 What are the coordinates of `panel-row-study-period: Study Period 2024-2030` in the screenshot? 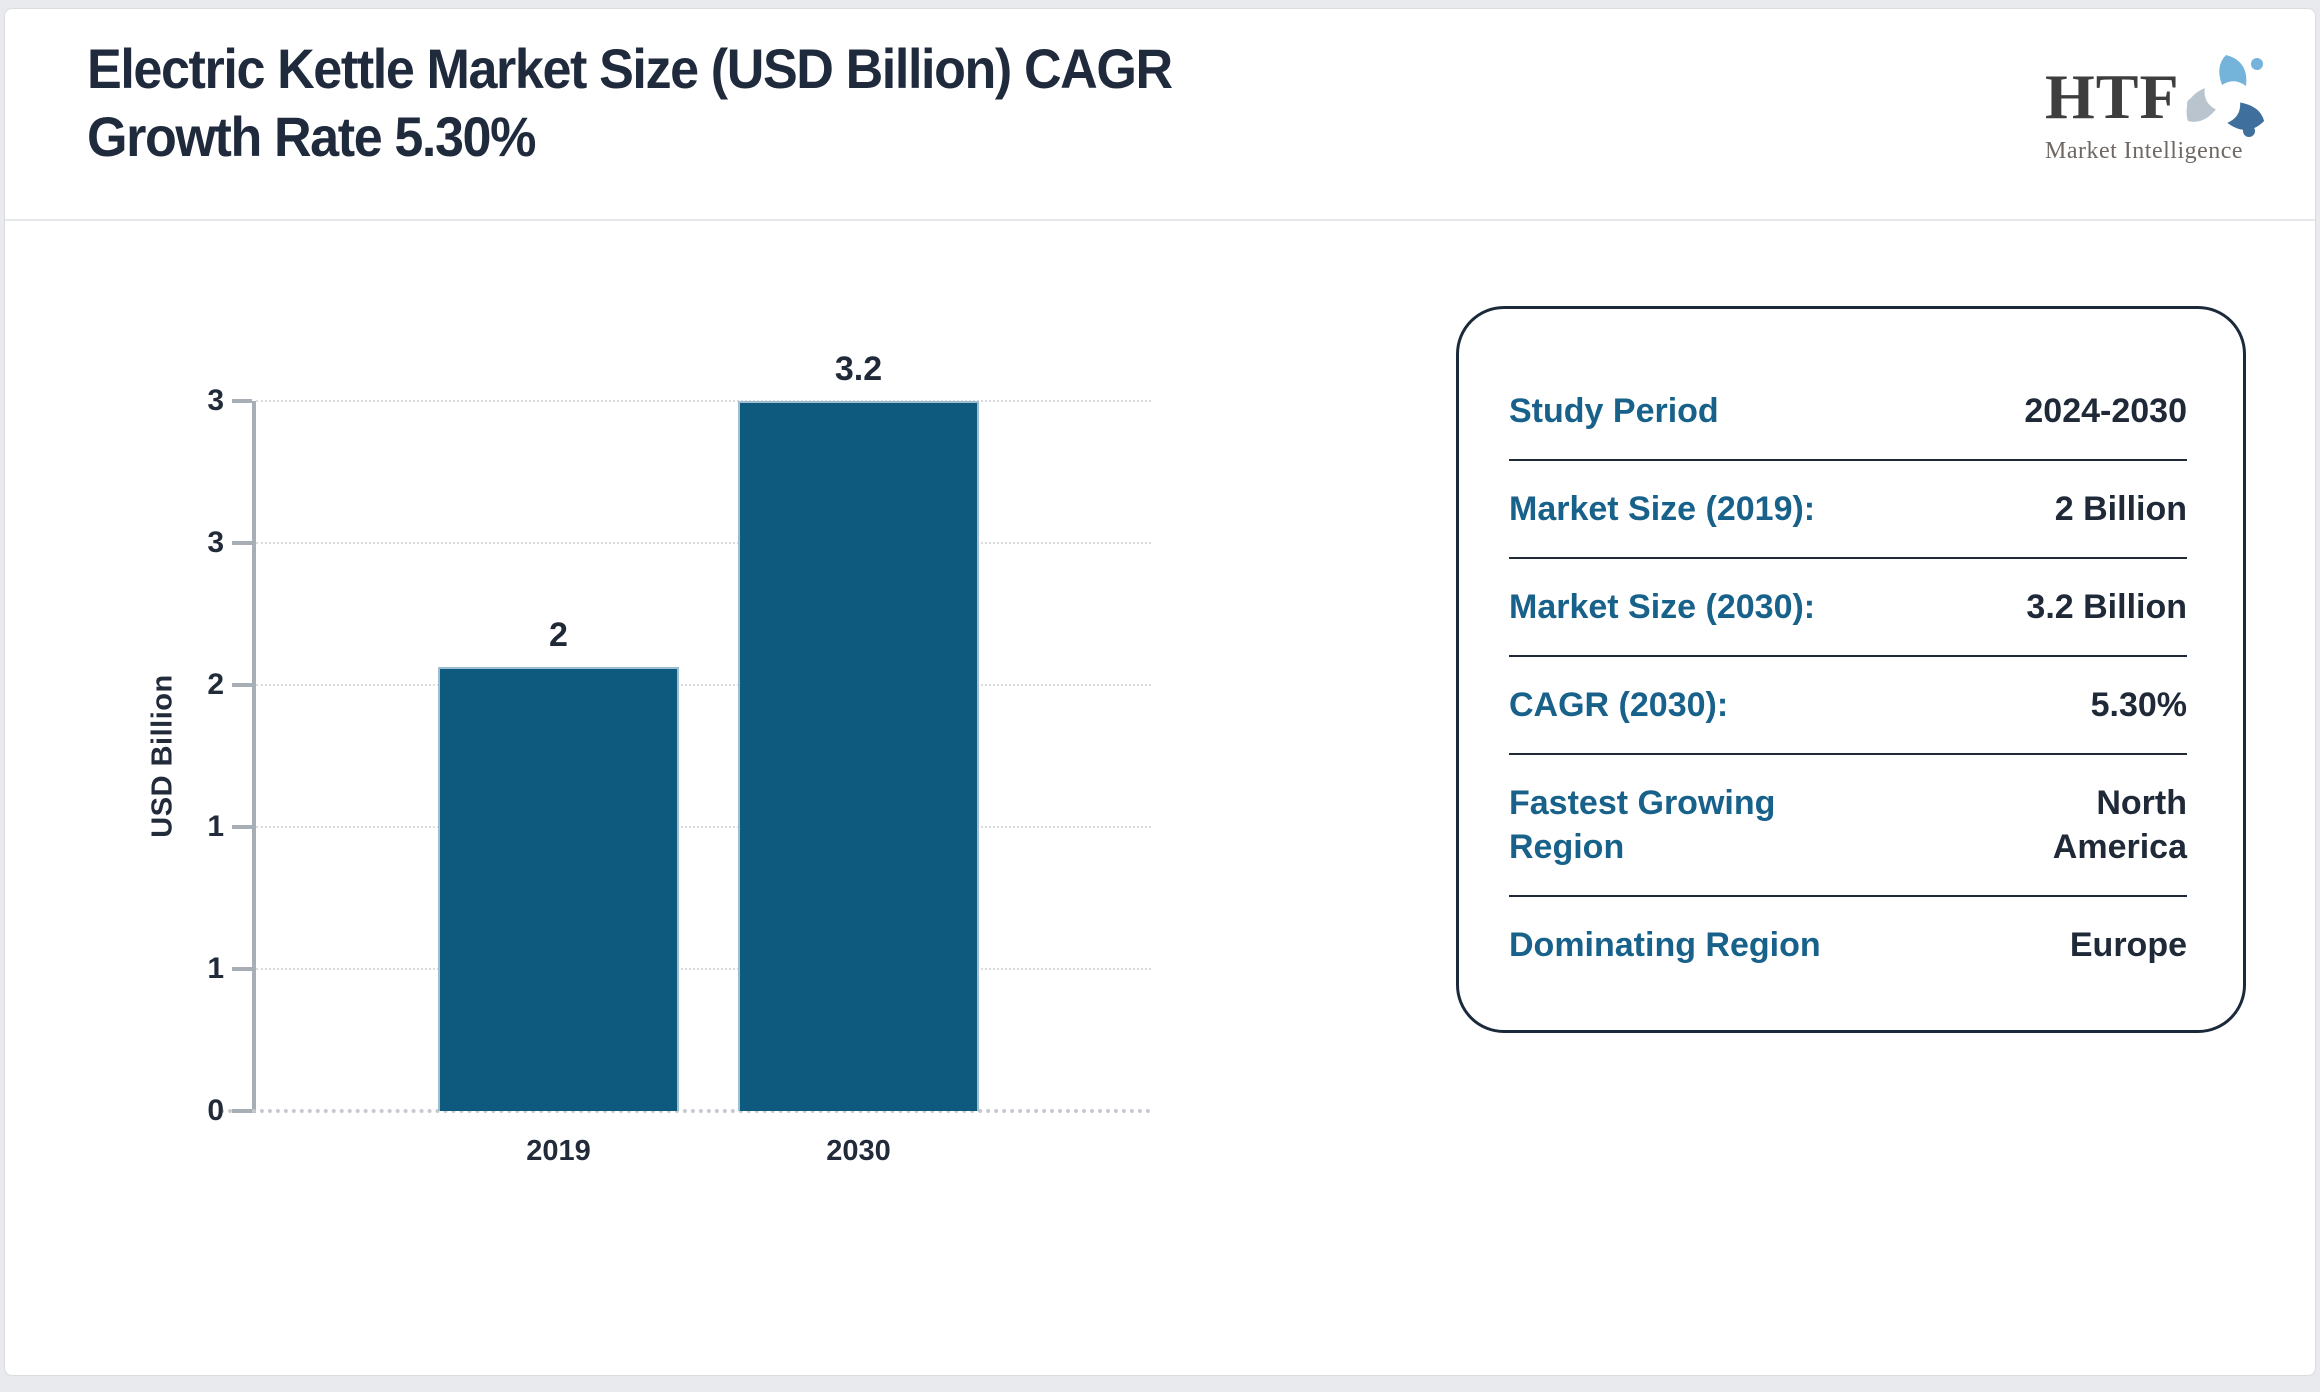 It's located at (1848, 412).